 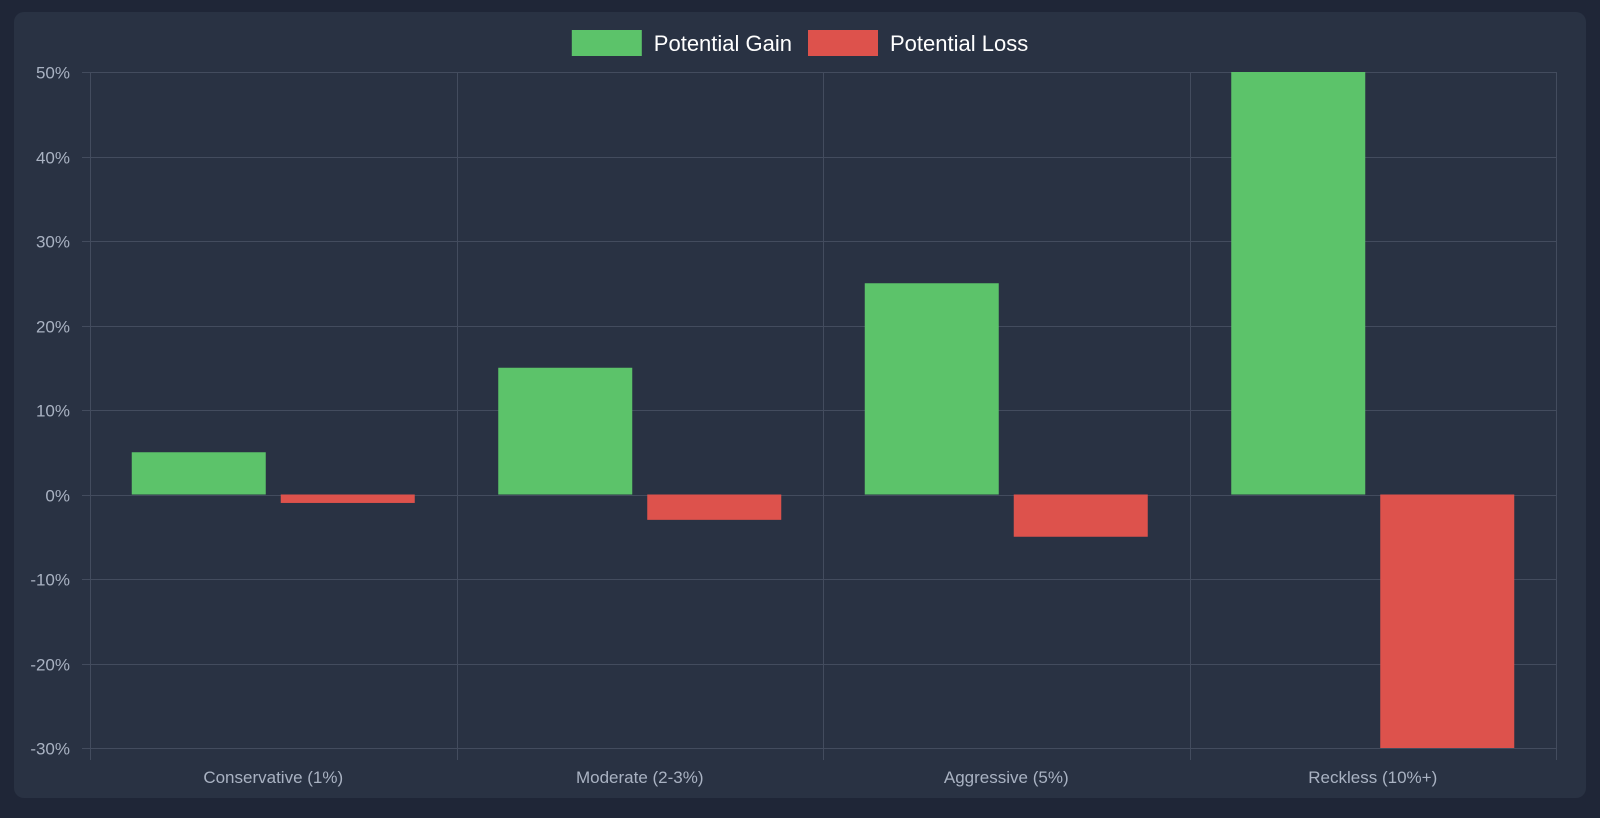 What do you see at coordinates (1372, 777) in the screenshot?
I see `x-tick-label: Reckless (10%+)` at bounding box center [1372, 777].